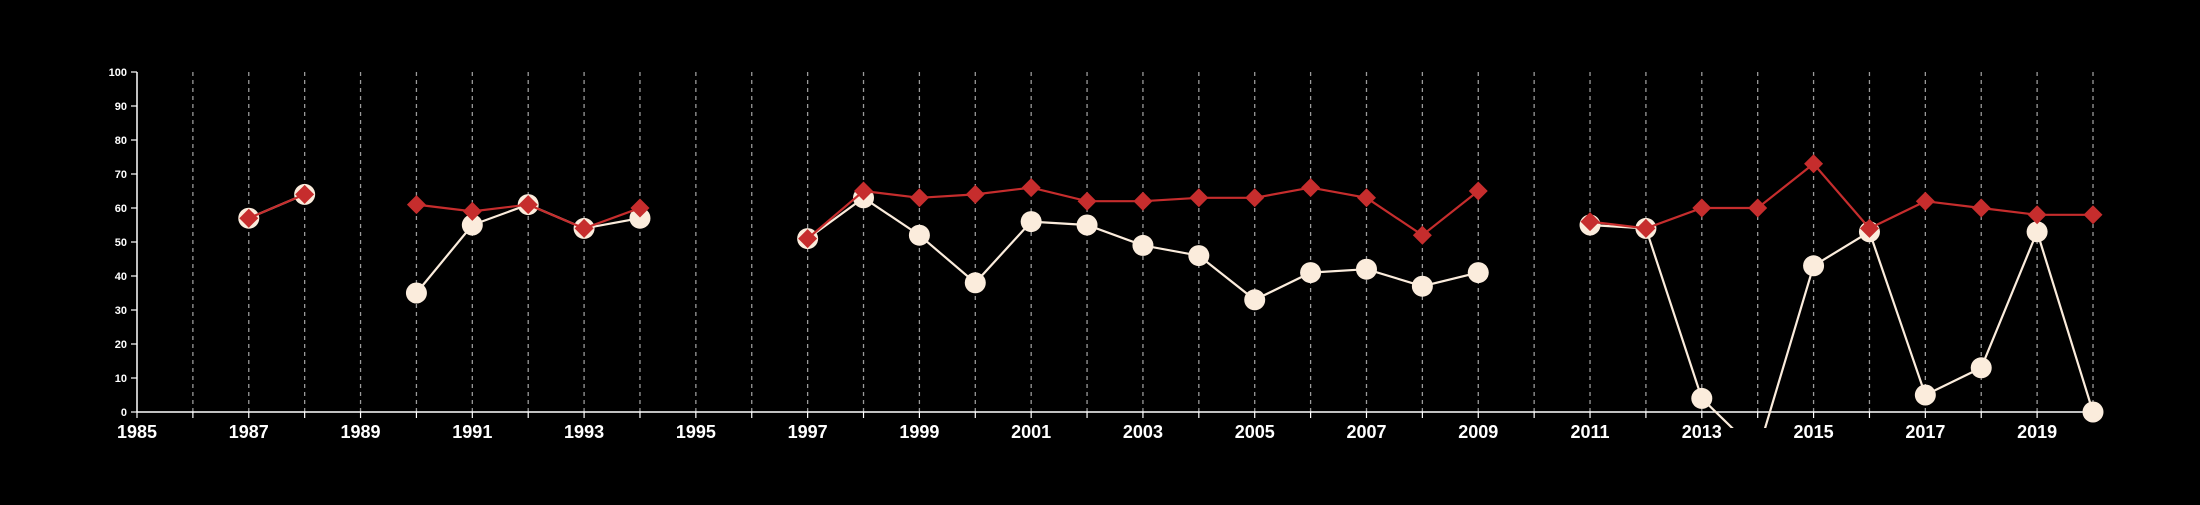  I want to click on point-circle-2006, so click(1311, 273).